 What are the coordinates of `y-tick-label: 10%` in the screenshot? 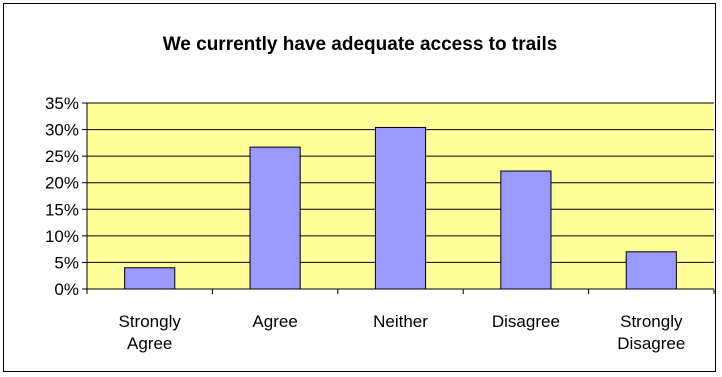 It's located at (62, 236).